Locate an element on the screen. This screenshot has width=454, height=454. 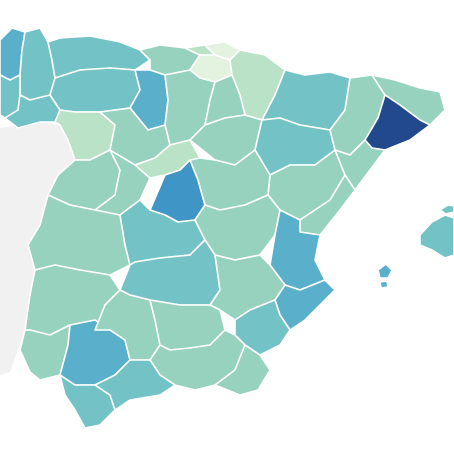
region-barcelona is located at coordinates (397, 122).